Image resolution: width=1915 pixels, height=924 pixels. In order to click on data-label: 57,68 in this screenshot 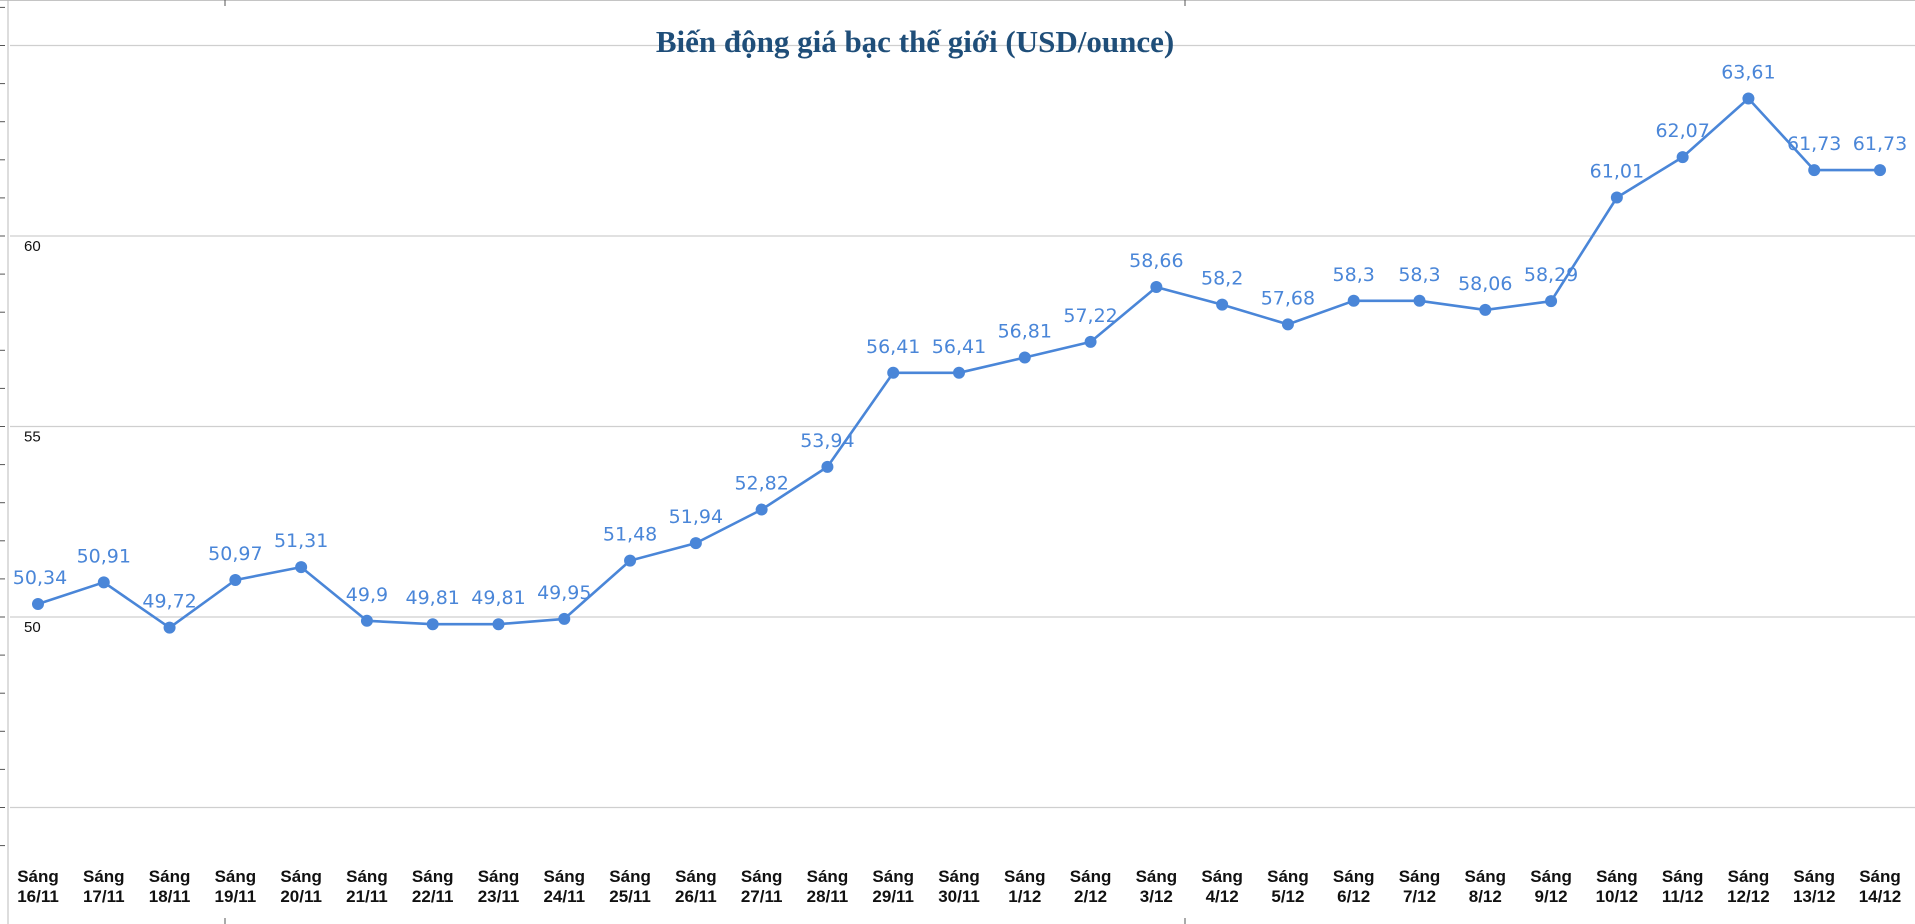, I will do `click(1288, 298)`.